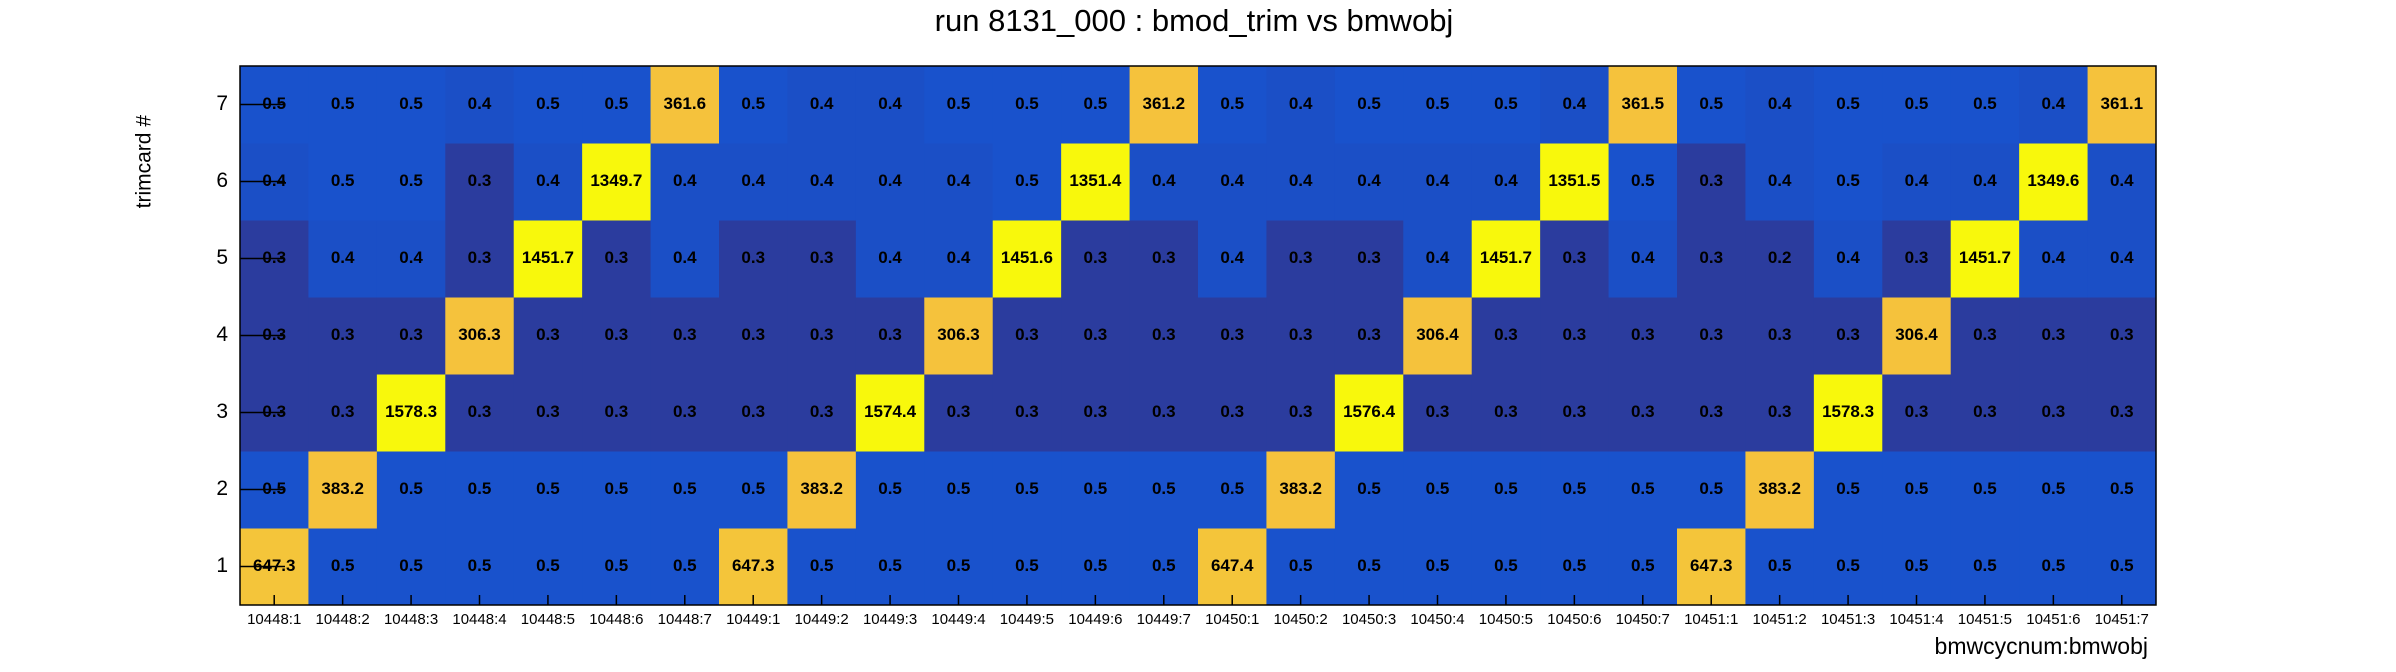  Describe the element at coordinates (548, 619) in the screenshot. I see `x-tick-label: 10448:5` at that location.